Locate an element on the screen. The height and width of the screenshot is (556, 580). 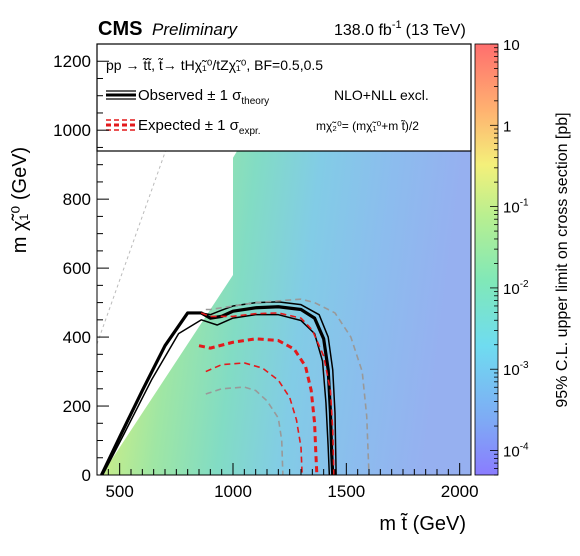
y-tick-label: 200 is located at coordinates (77, 406).